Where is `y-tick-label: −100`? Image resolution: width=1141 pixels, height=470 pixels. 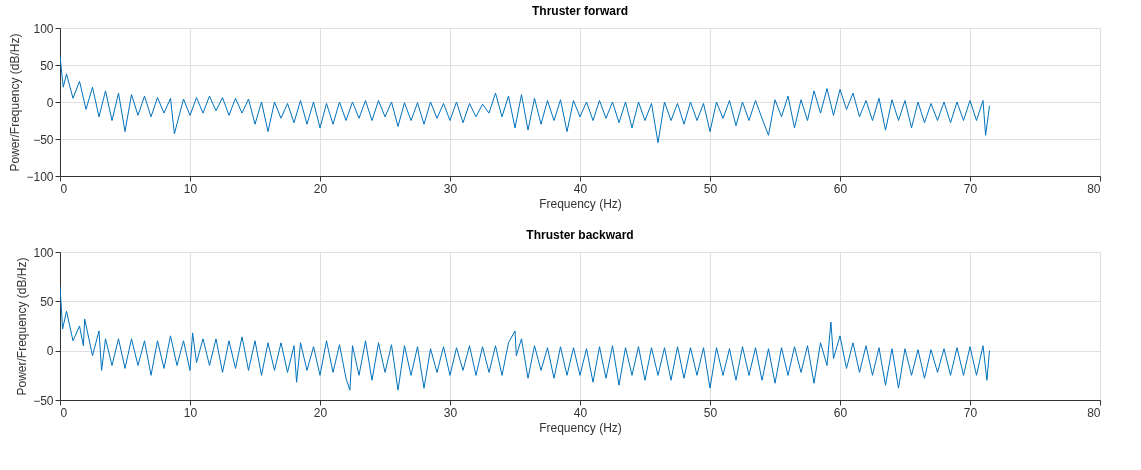
y-tick-label: −100 is located at coordinates (40, 176).